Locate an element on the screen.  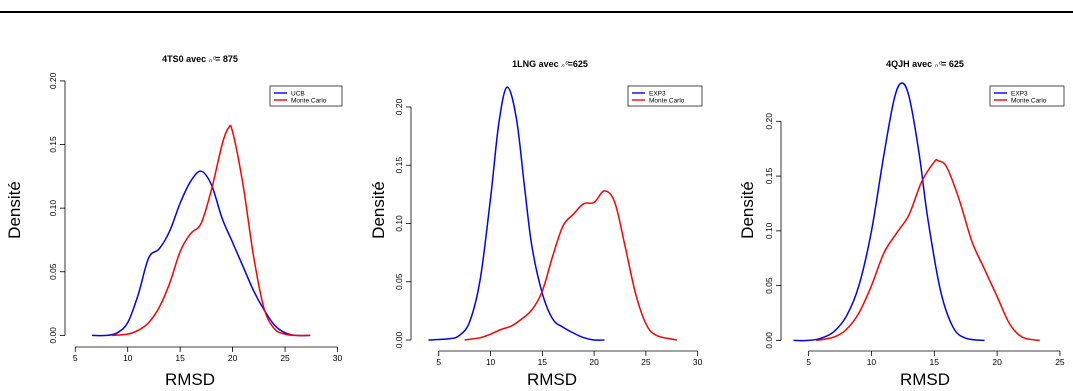
chart-title-suffix: = 875 is located at coordinates (226, 59).